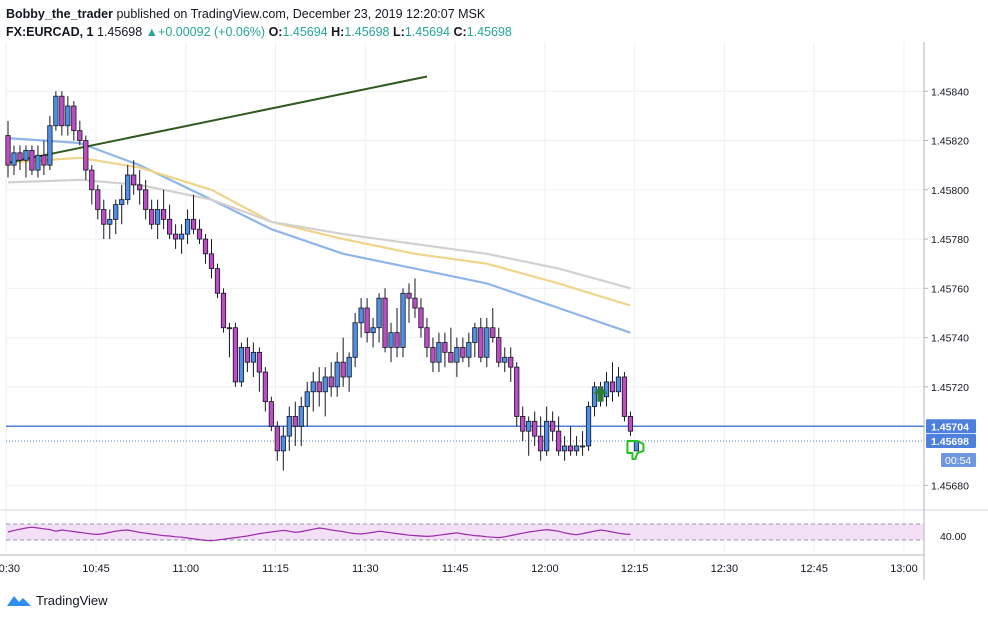  I want to click on price-label-1: 1.45698, so click(950, 442).